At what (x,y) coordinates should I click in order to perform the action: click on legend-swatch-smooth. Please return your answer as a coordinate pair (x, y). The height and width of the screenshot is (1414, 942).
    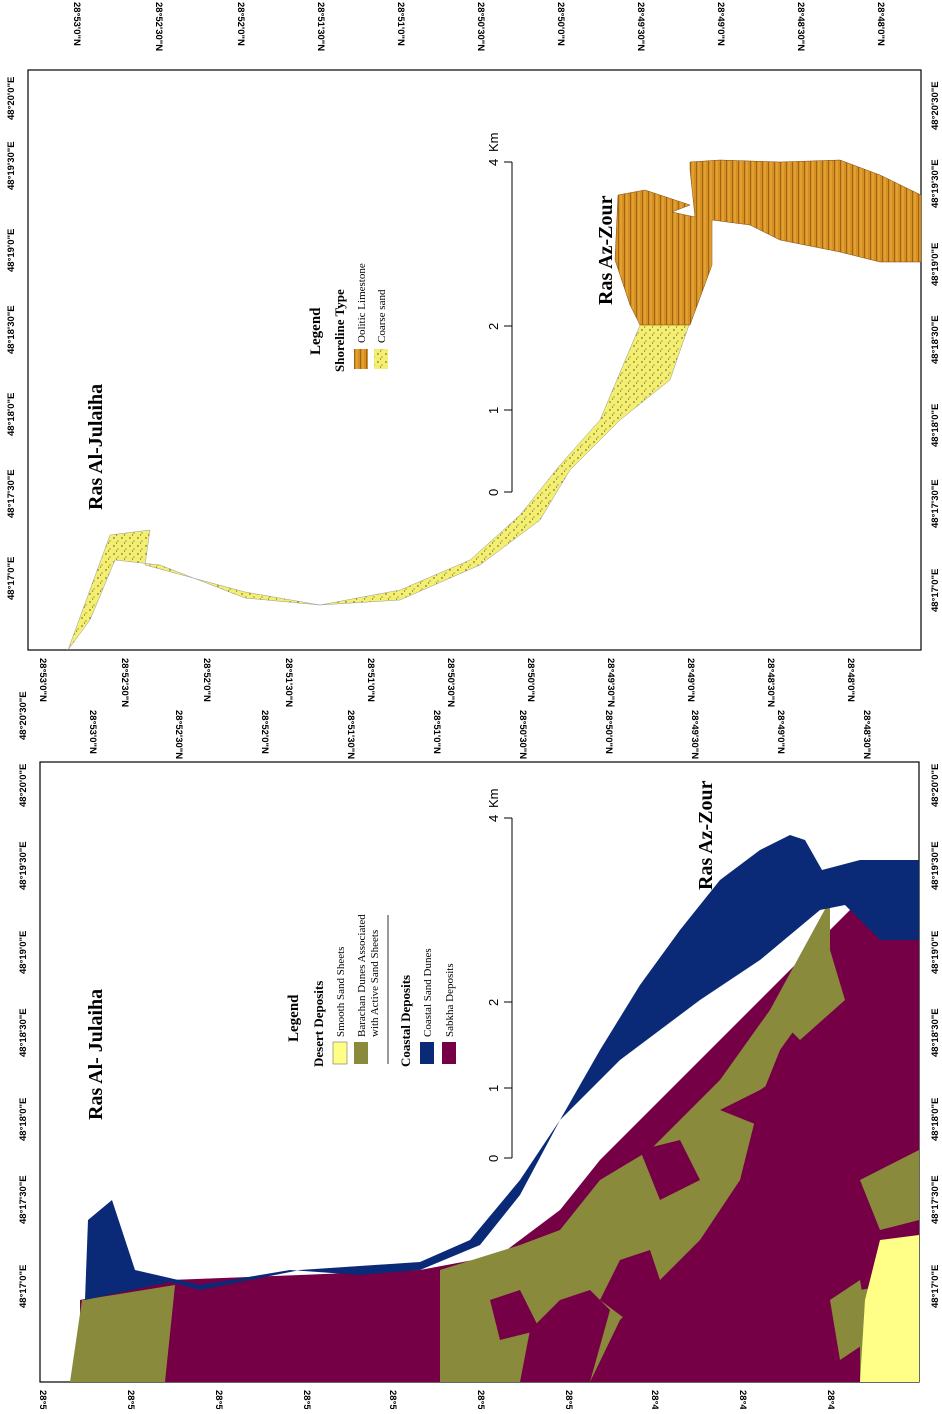
    Looking at the image, I should click on (340, 1053).